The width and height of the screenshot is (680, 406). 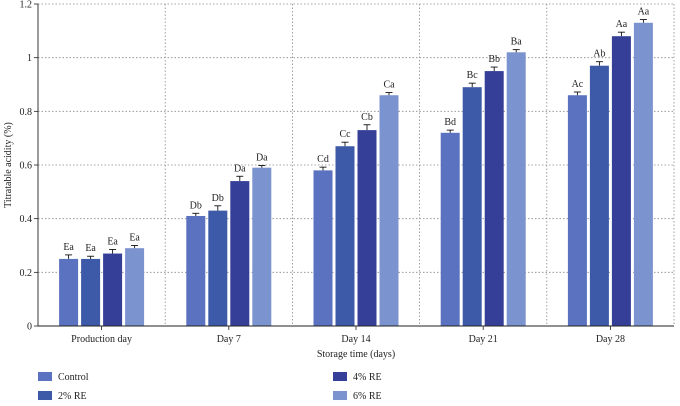 What do you see at coordinates (389, 85) in the screenshot?
I see `bar-data-label: Ca` at bounding box center [389, 85].